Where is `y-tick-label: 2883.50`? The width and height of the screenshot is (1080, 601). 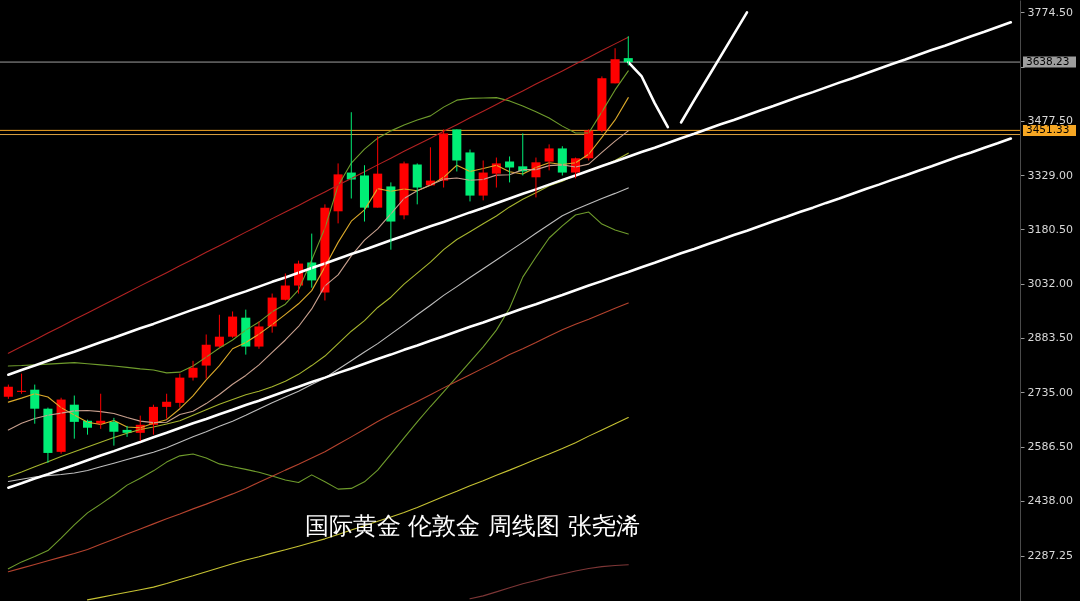 y-tick-label: 2883.50 is located at coordinates (1050, 338).